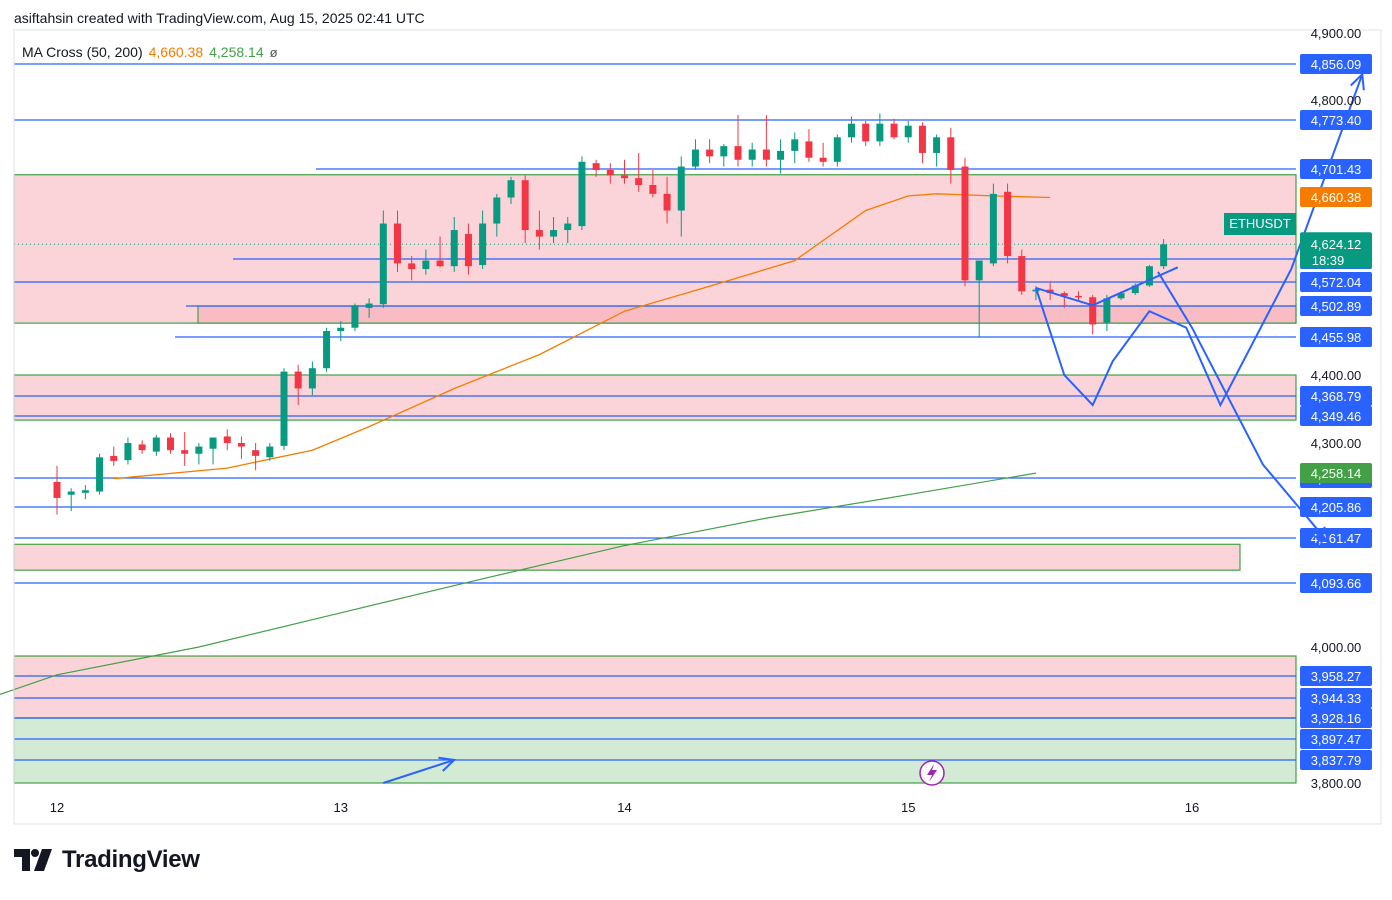 This screenshot has width=1392, height=900. I want to click on level-label-6: 4,455.98, so click(1336, 337).